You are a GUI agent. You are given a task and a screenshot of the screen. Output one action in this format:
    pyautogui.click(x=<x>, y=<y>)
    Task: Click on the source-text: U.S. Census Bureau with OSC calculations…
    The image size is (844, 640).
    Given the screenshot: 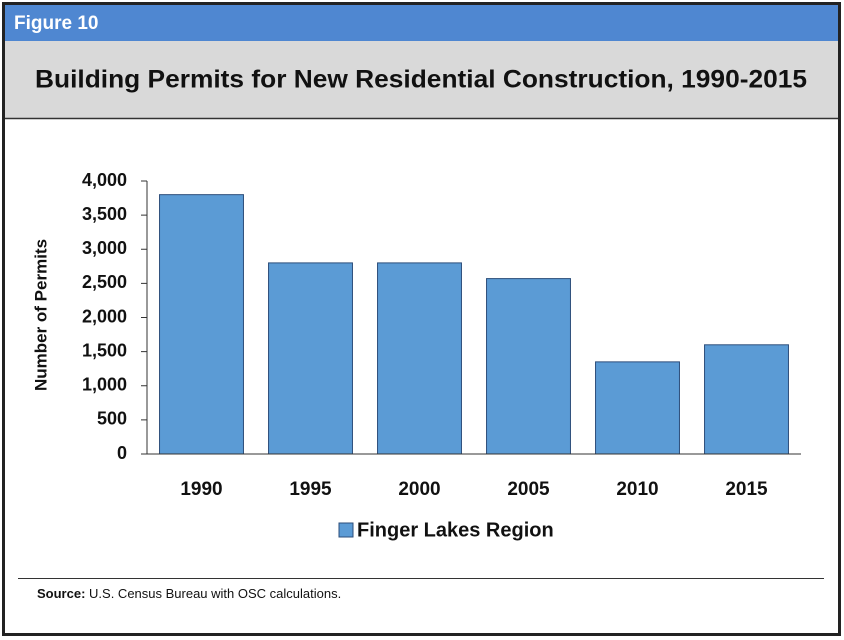 What is the action you would take?
    pyautogui.click(x=215, y=593)
    